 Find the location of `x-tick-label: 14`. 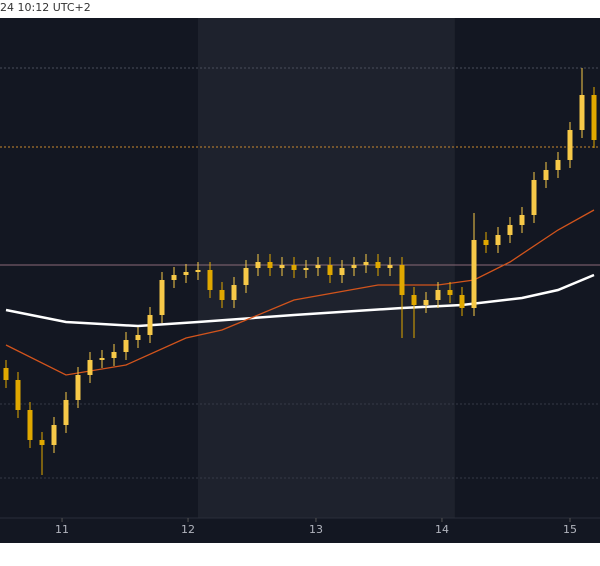

x-tick-label: 14 is located at coordinates (442, 529).